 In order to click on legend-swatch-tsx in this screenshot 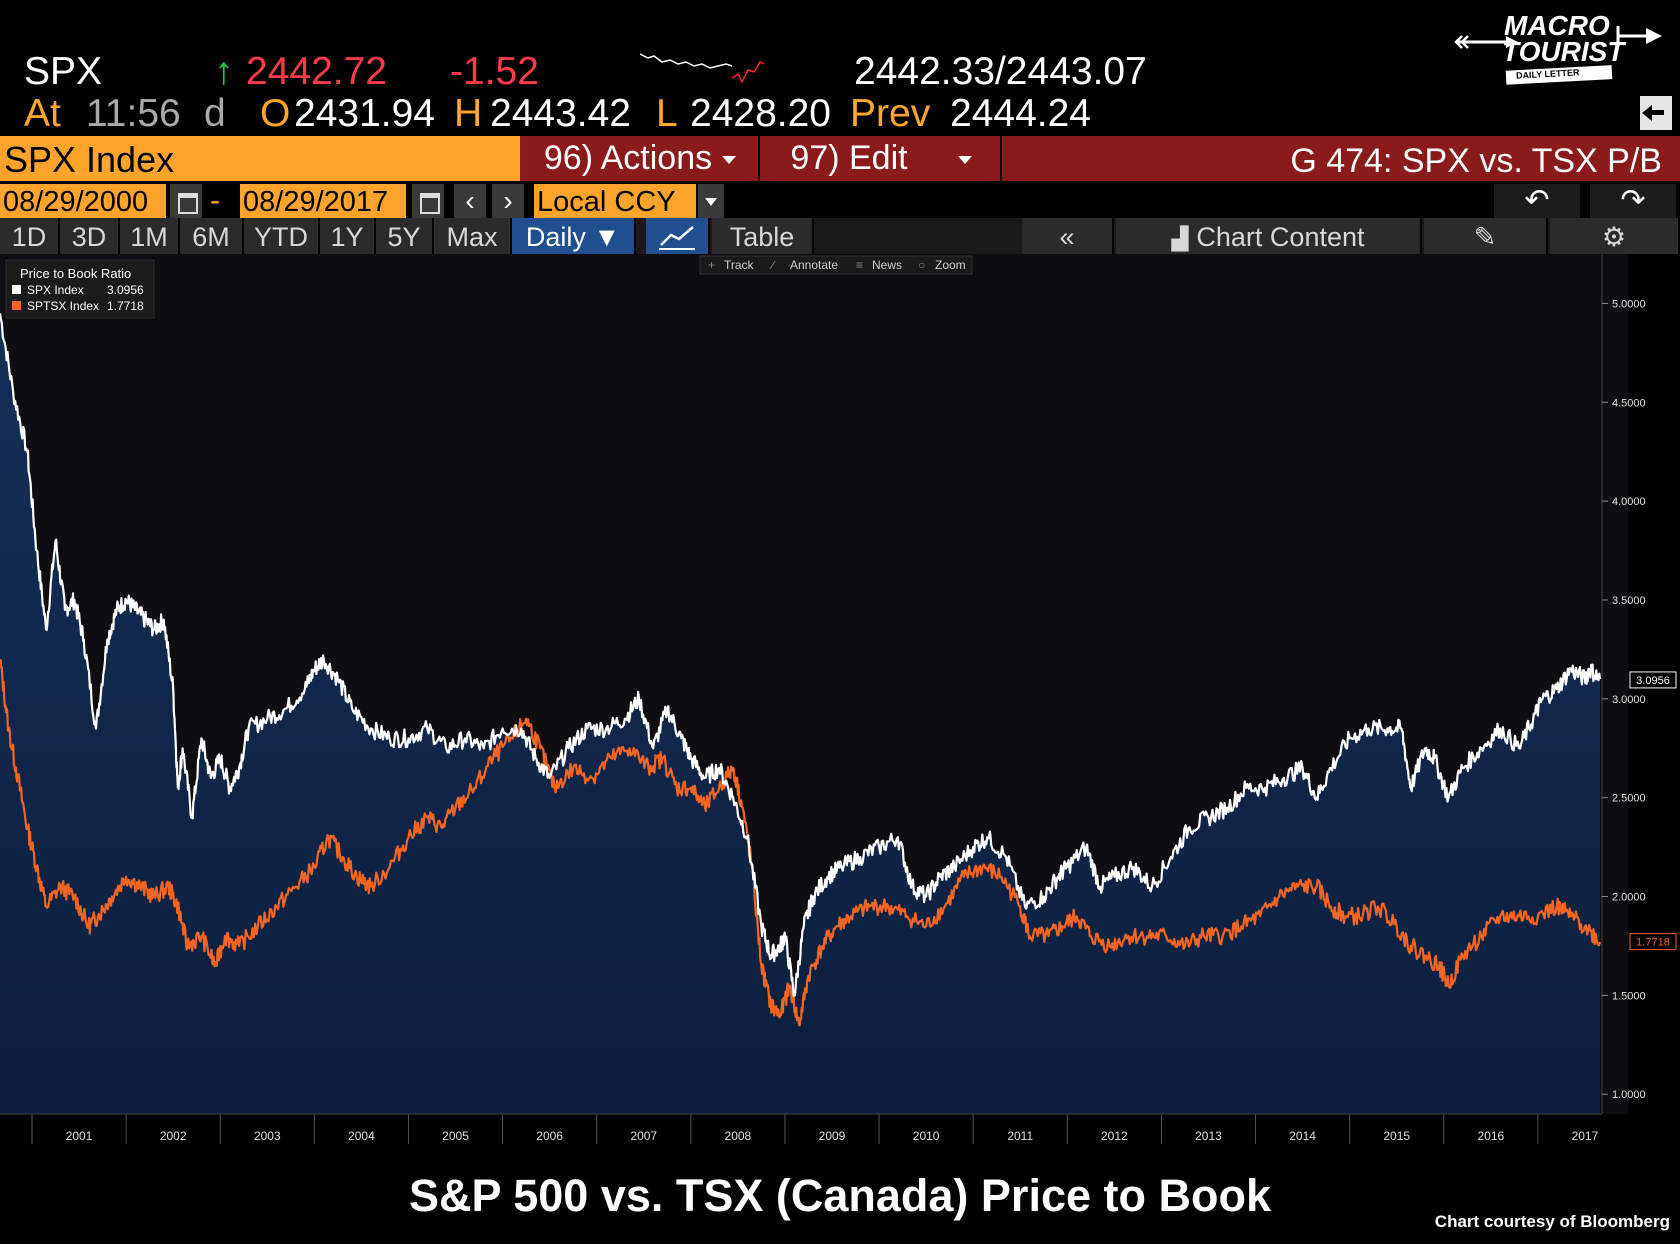, I will do `click(16, 305)`.